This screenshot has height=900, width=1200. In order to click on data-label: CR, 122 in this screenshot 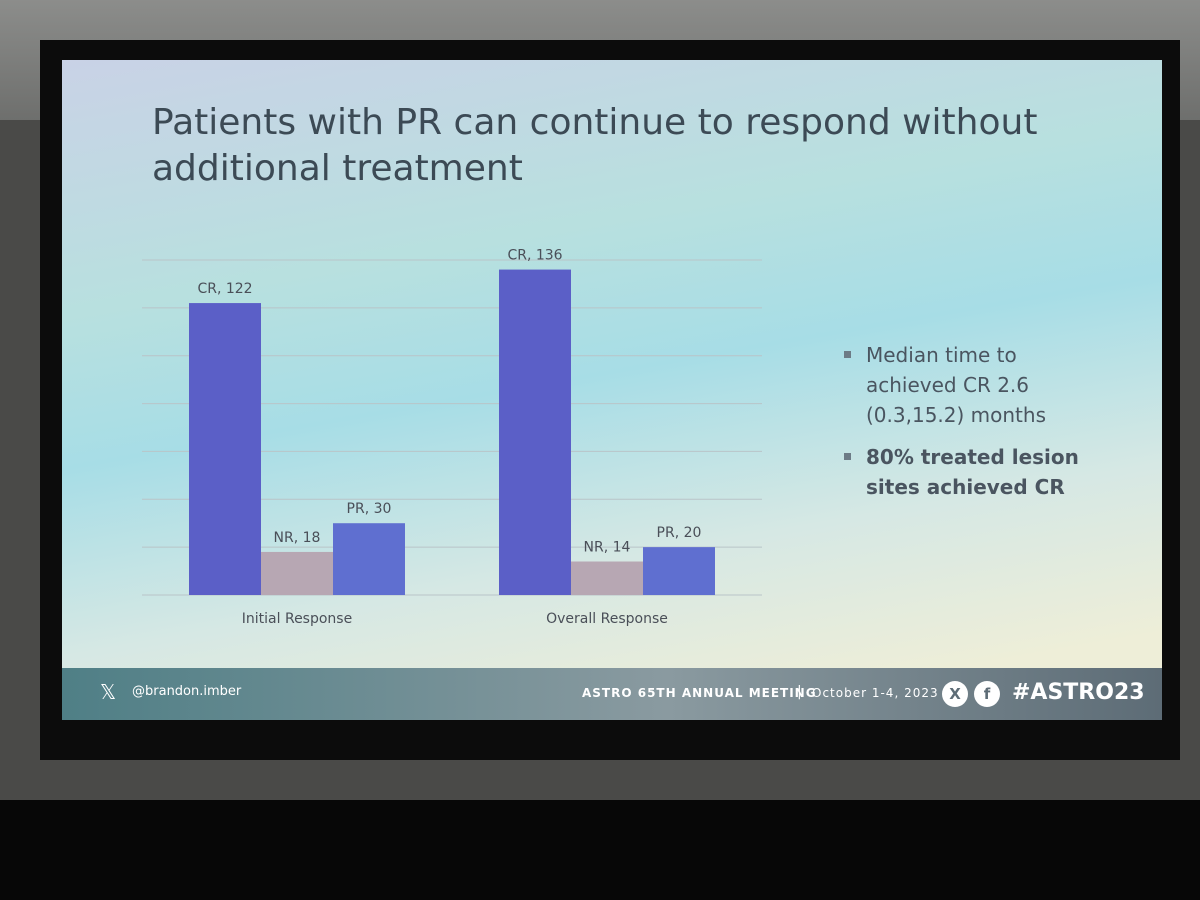, I will do `click(224, 289)`.